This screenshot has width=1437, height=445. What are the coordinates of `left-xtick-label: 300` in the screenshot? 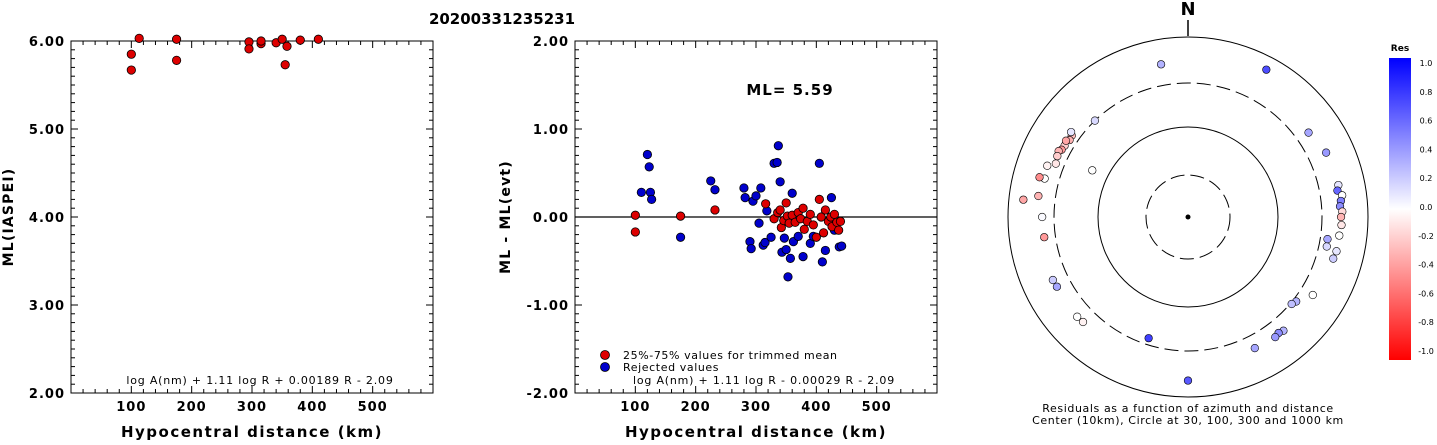 It's located at (252, 407).